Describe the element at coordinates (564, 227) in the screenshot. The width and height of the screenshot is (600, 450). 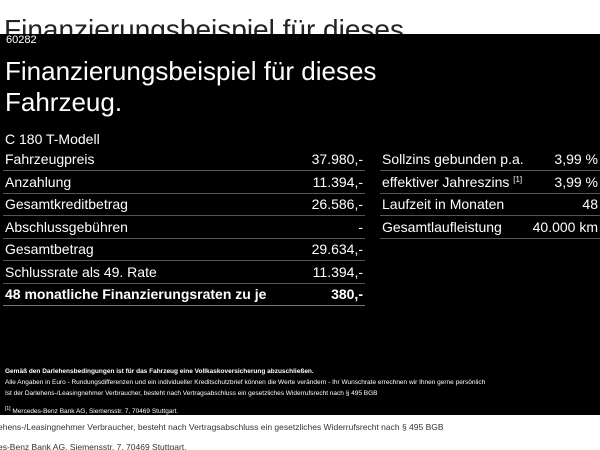
I see `row-value: 40.000 km` at that location.